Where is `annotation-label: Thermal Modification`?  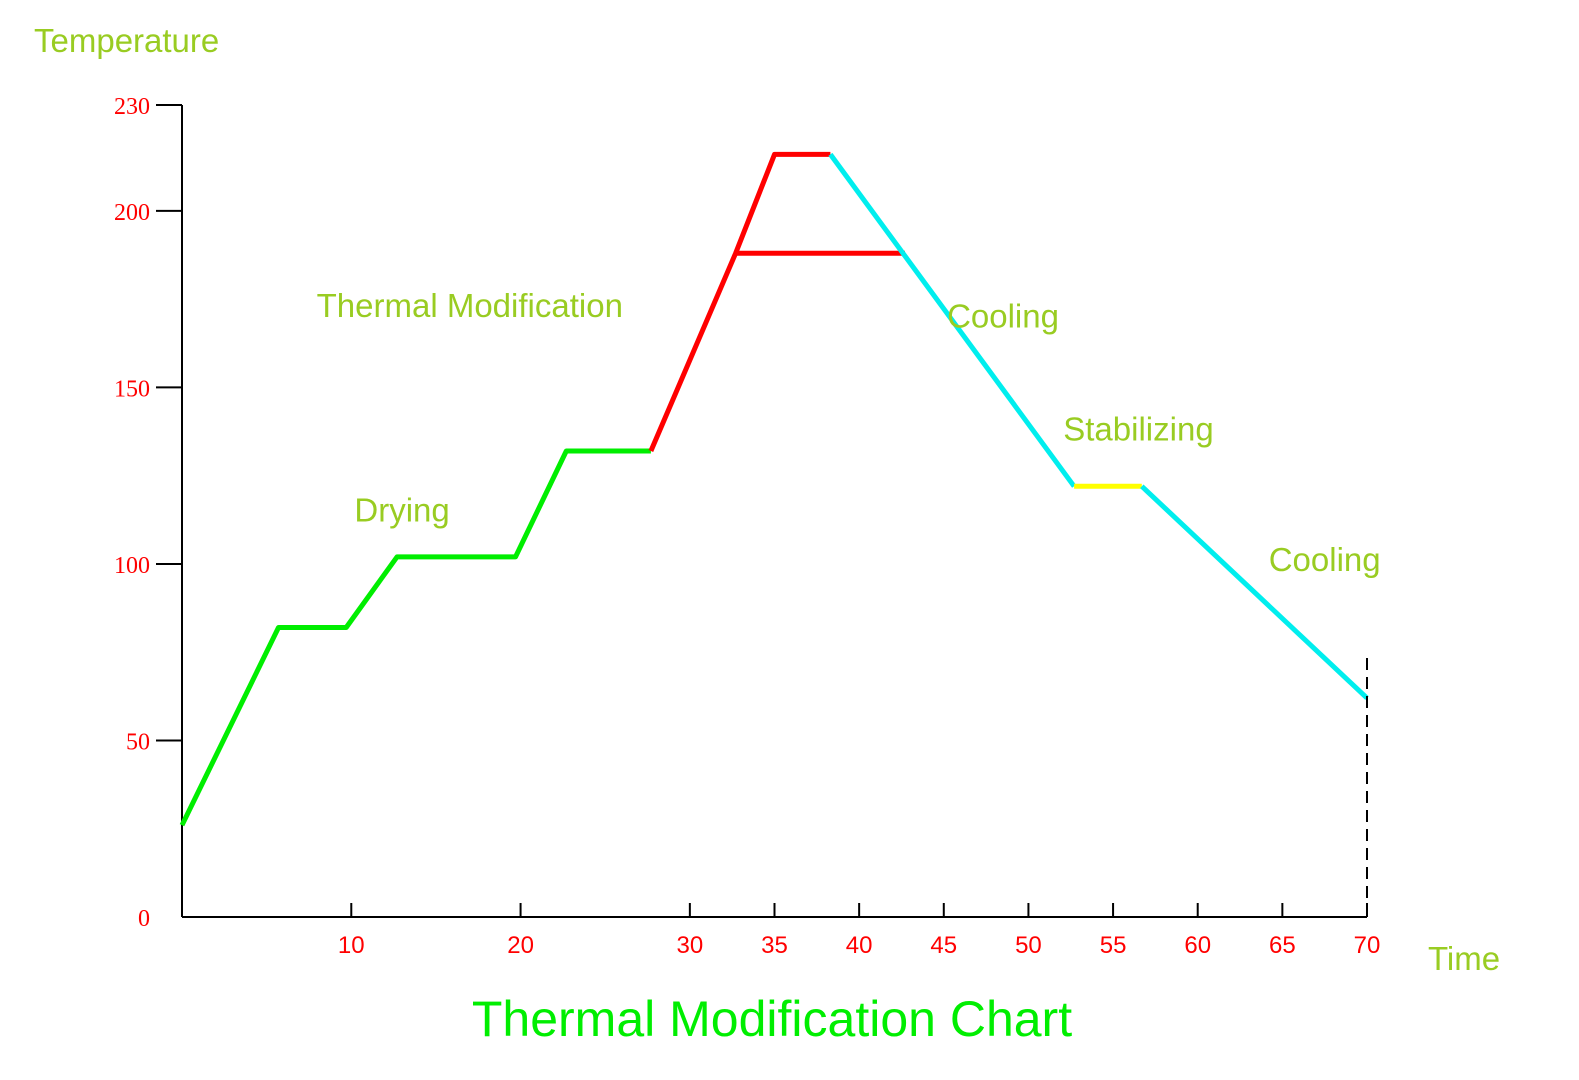 annotation-label: Thermal Modification is located at coordinates (470, 305).